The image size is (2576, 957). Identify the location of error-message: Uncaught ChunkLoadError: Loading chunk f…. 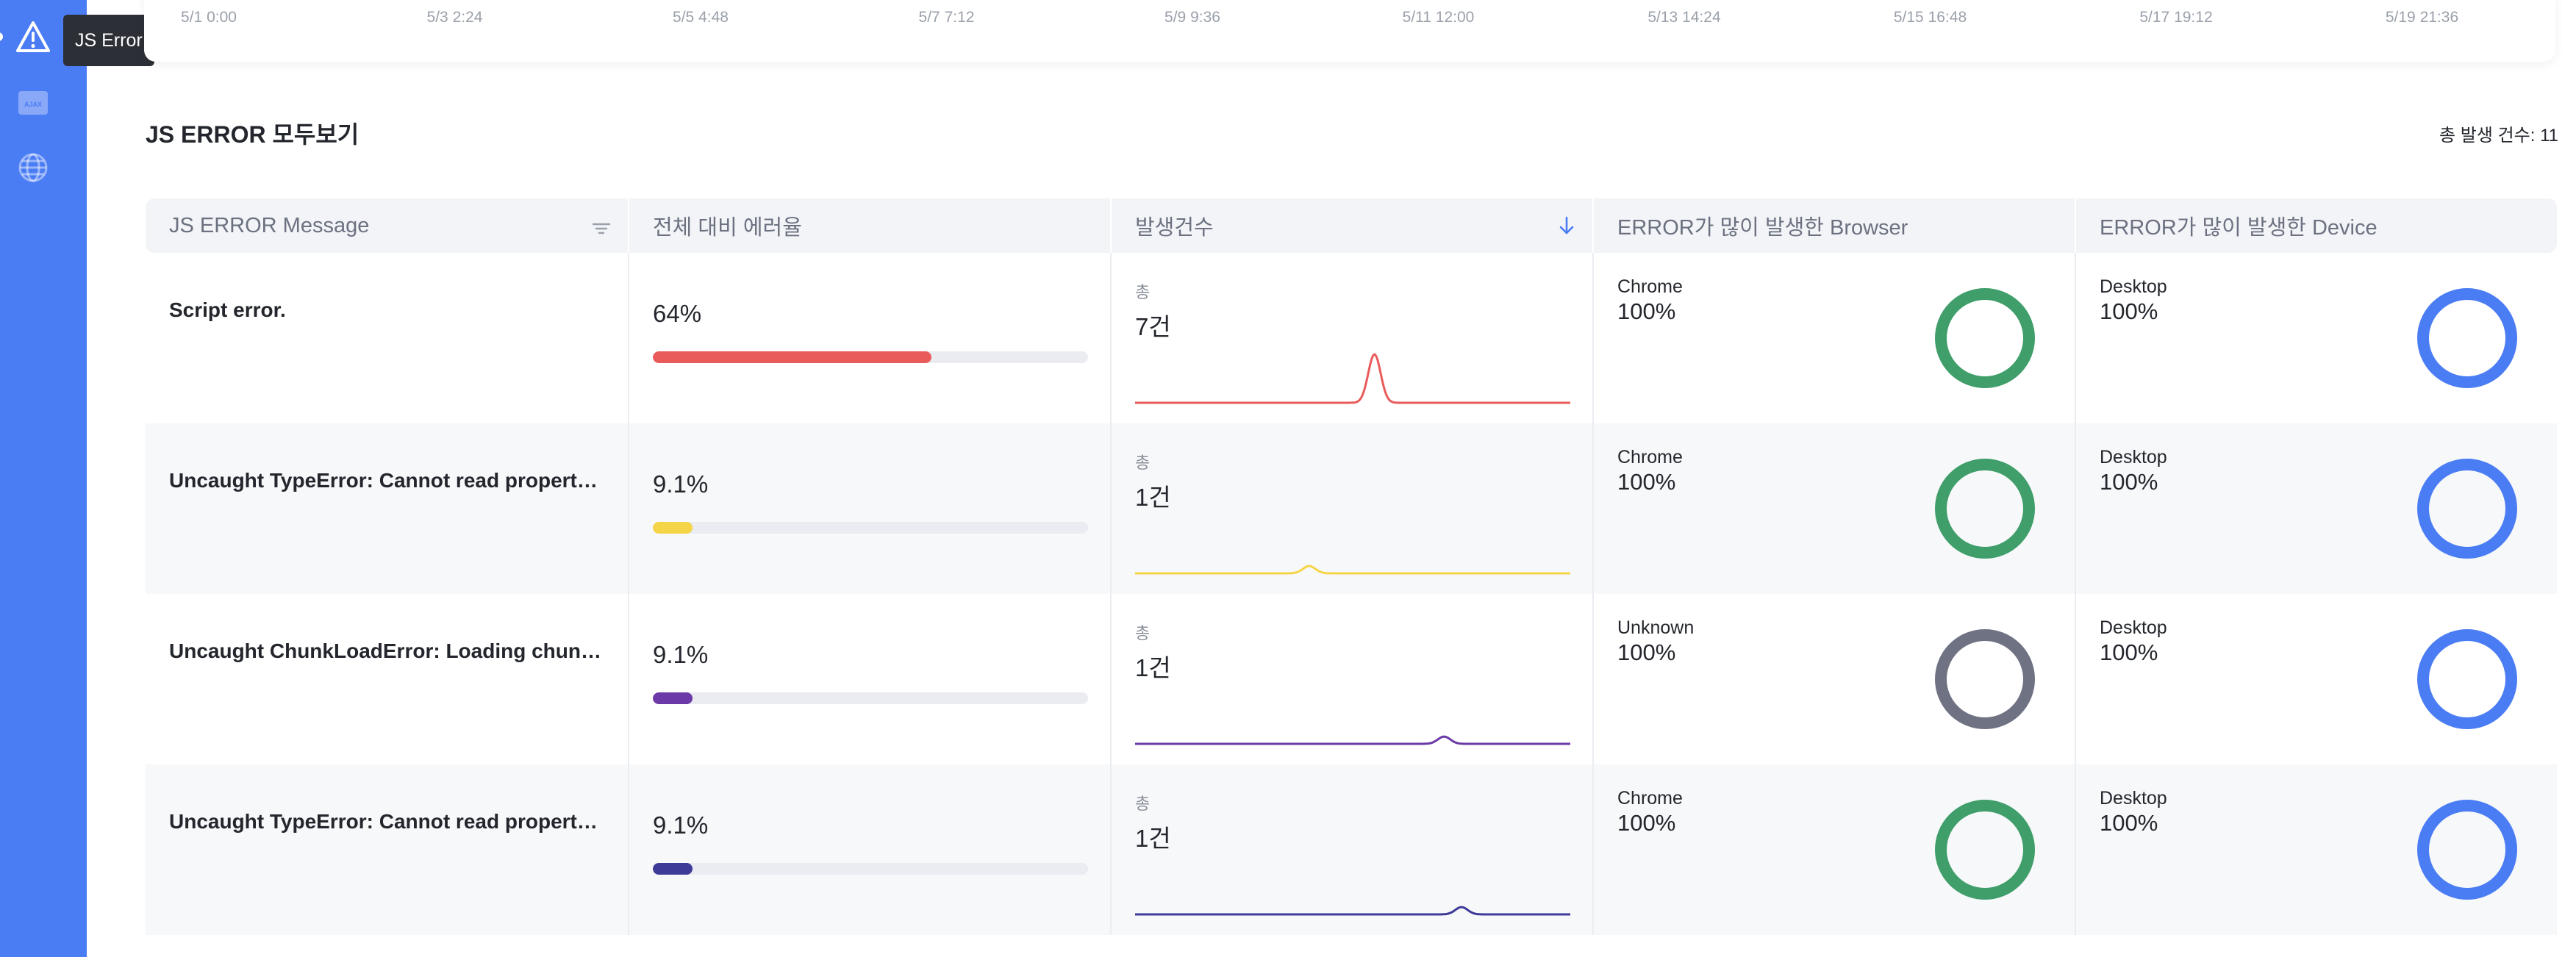
(386, 650).